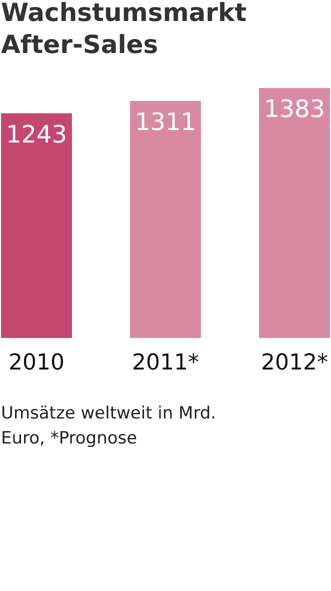 This screenshot has height=591, width=331. Describe the element at coordinates (165, 363) in the screenshot. I see `x-tick-label: 2011*` at that location.